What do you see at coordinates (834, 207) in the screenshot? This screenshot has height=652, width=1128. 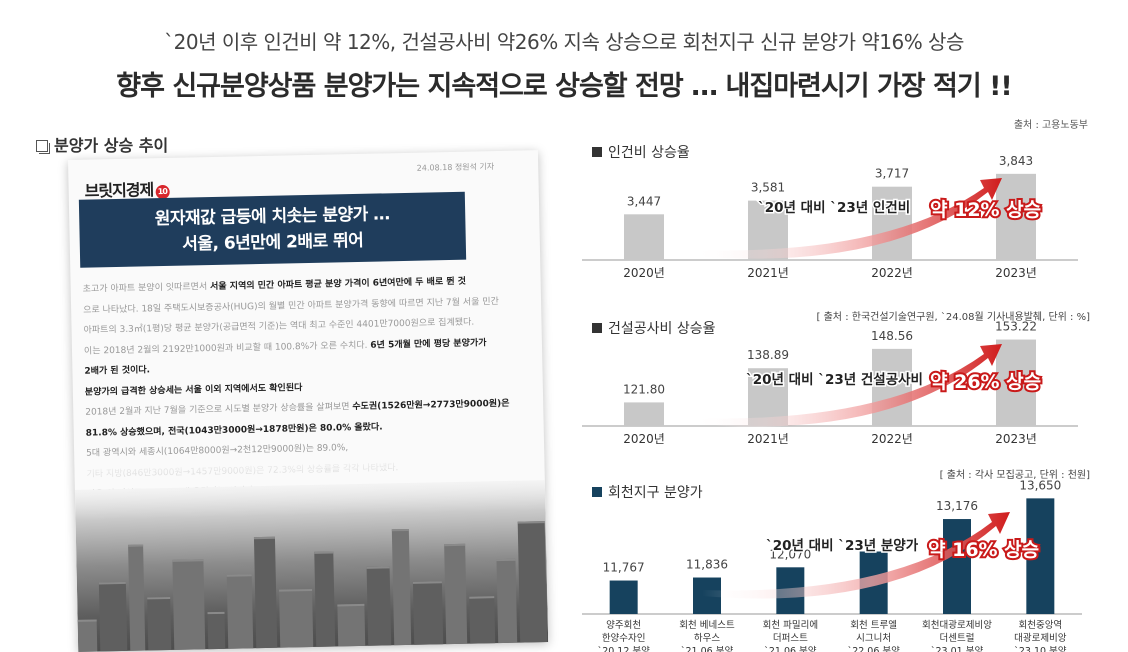 I see `comparison-label: `20년 대비 `23년 인건비` at bounding box center [834, 207].